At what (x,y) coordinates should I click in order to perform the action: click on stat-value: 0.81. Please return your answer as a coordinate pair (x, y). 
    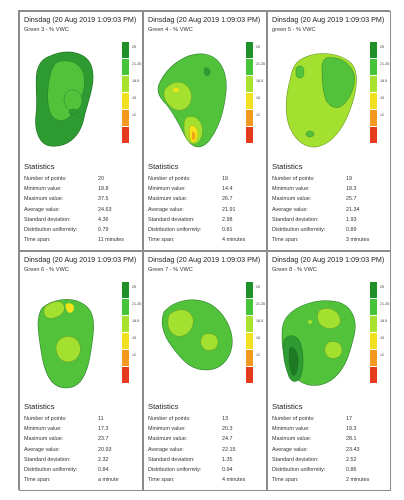
    Looking at the image, I should click on (227, 229).